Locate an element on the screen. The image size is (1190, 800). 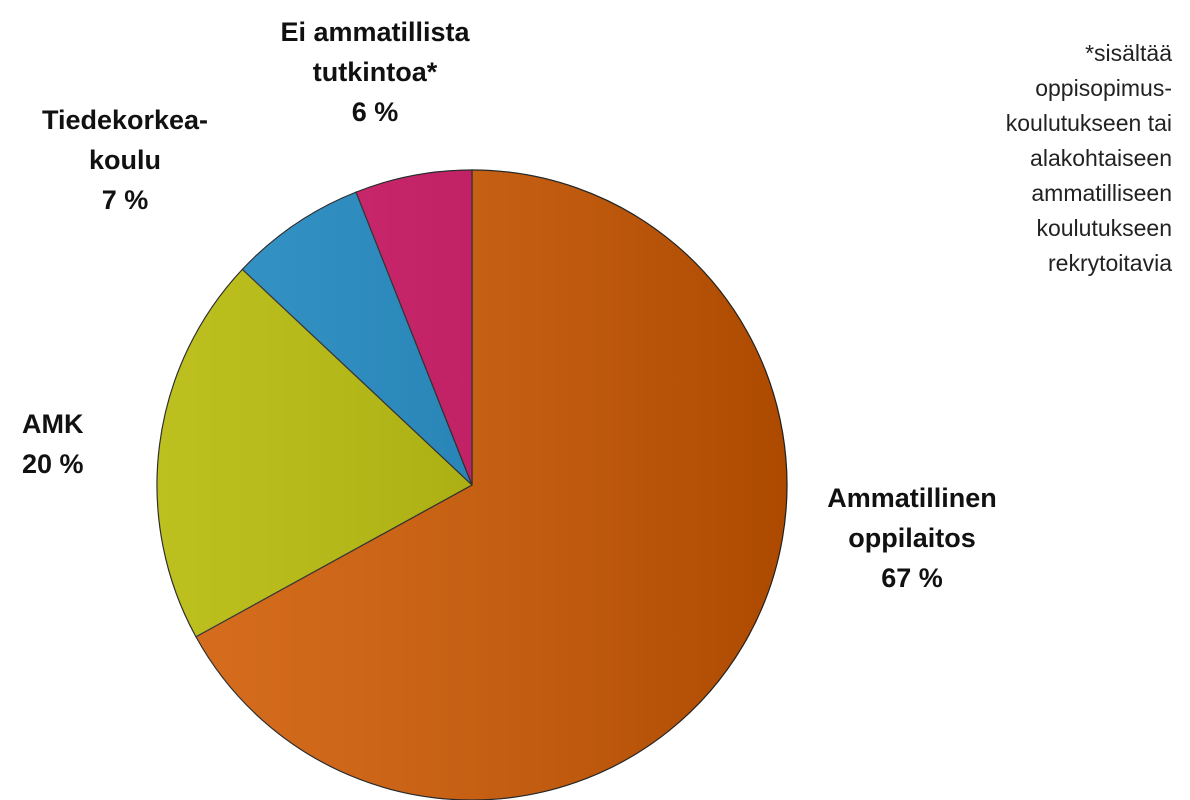
slice-label: Ei ammatillista tutkintoa* 6 % is located at coordinates (374, 72).